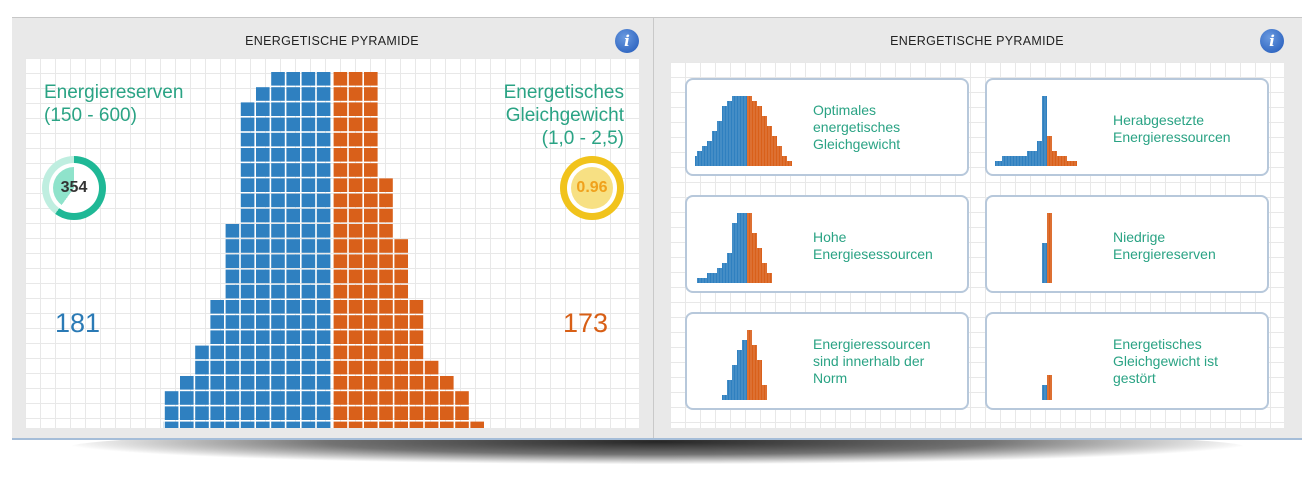  I want to click on pattern-card-disturbed-balance: Energetisches Gleichgewicht ist gestört, so click(1127, 361).